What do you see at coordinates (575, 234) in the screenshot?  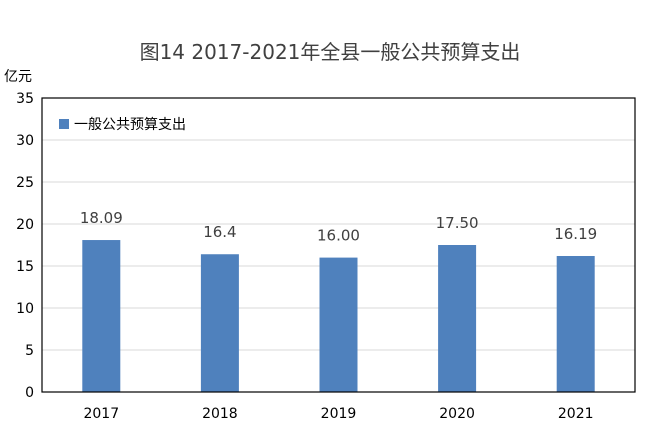 I see `data-label-2021: 16.19` at bounding box center [575, 234].